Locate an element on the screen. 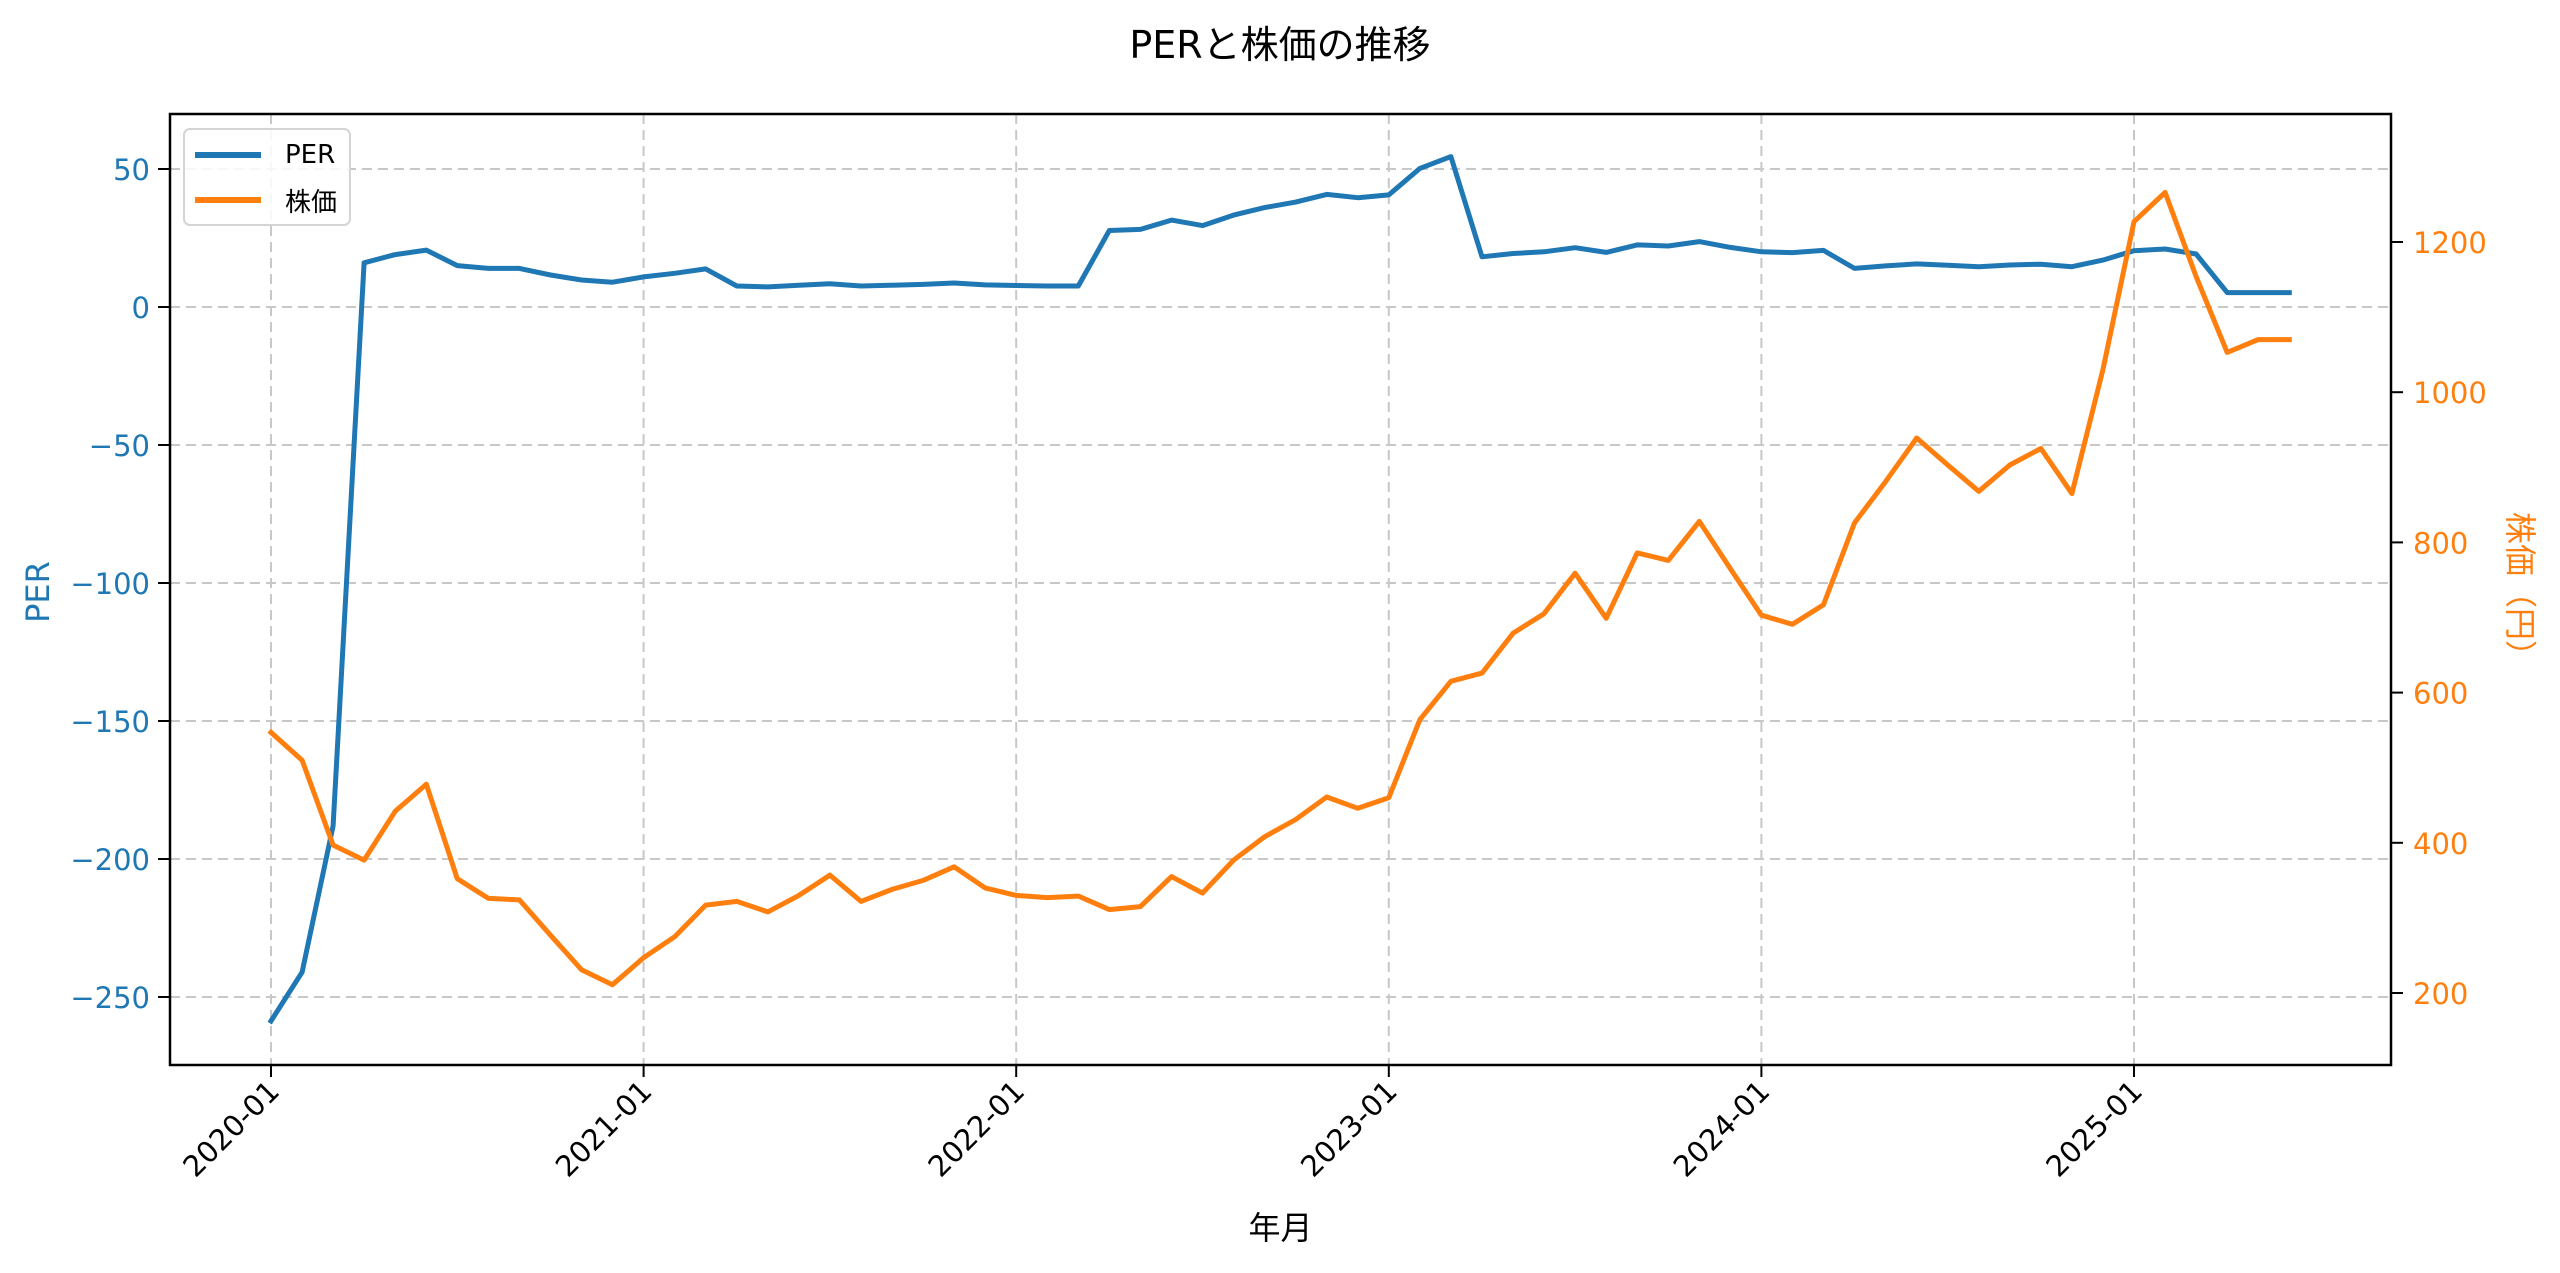 The width and height of the screenshot is (2560, 1273). y-left-tick-label: 0 is located at coordinates (141, 308).